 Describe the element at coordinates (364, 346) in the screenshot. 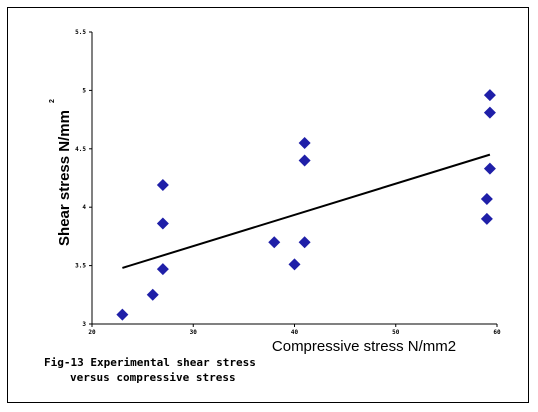

I see `x-axis-label: Compressive stress N/mm2` at that location.